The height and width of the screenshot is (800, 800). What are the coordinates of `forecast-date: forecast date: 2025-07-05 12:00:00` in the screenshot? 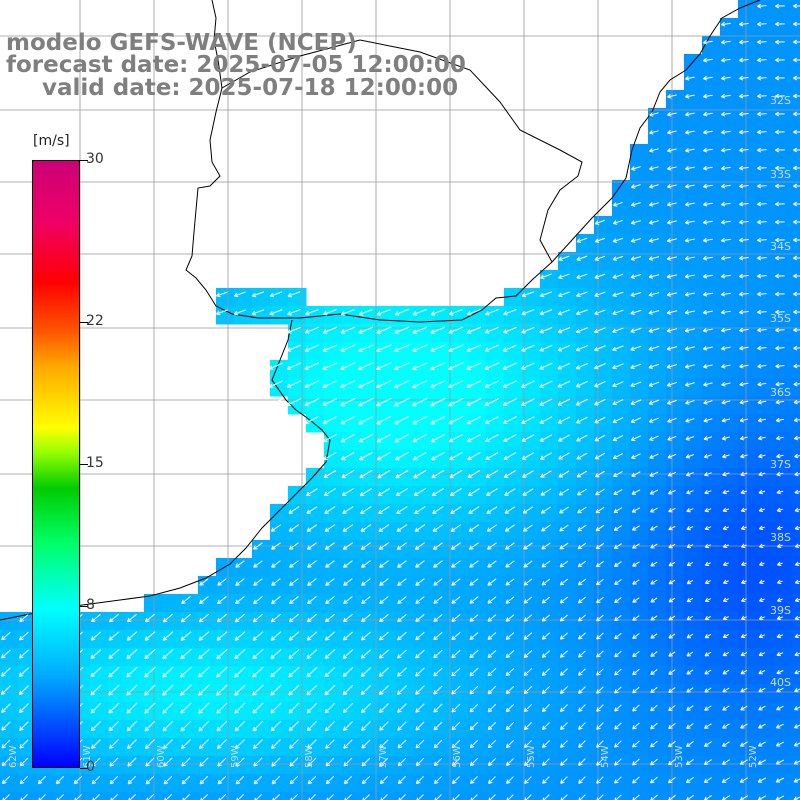 It's located at (236, 65).